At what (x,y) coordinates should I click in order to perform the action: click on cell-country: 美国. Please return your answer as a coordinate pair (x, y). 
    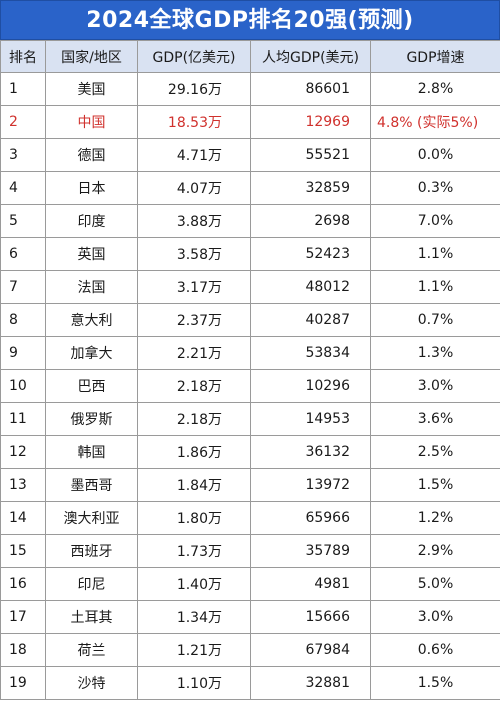
    Looking at the image, I should click on (91, 89).